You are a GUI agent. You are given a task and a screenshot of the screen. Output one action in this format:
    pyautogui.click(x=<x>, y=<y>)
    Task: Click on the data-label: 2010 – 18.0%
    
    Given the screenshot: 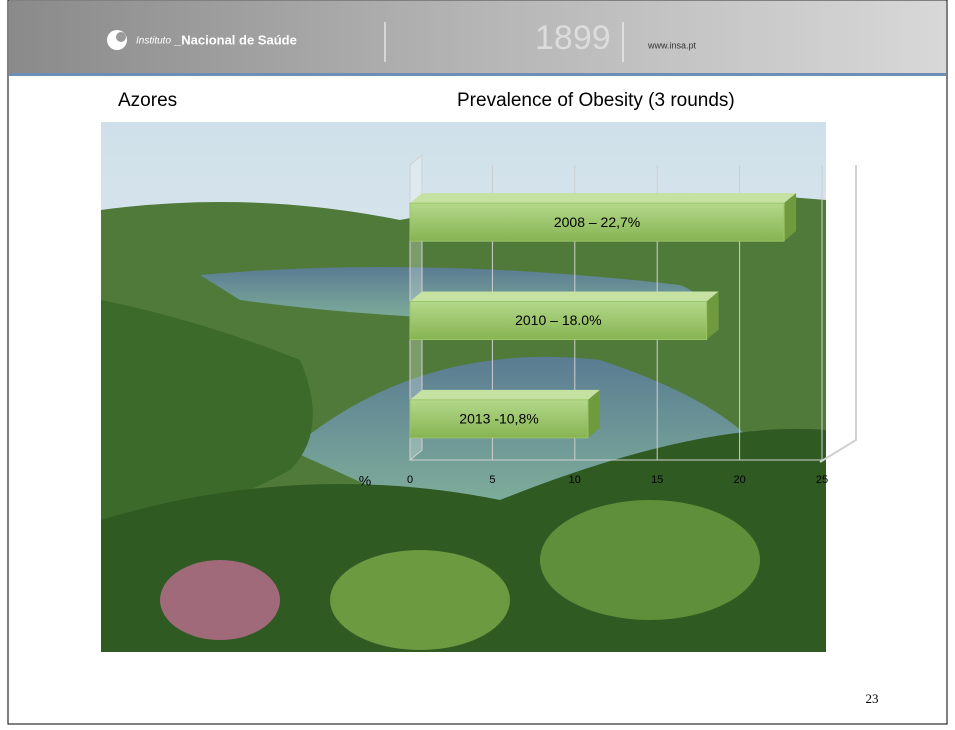 What is the action you would take?
    pyautogui.click(x=558, y=320)
    